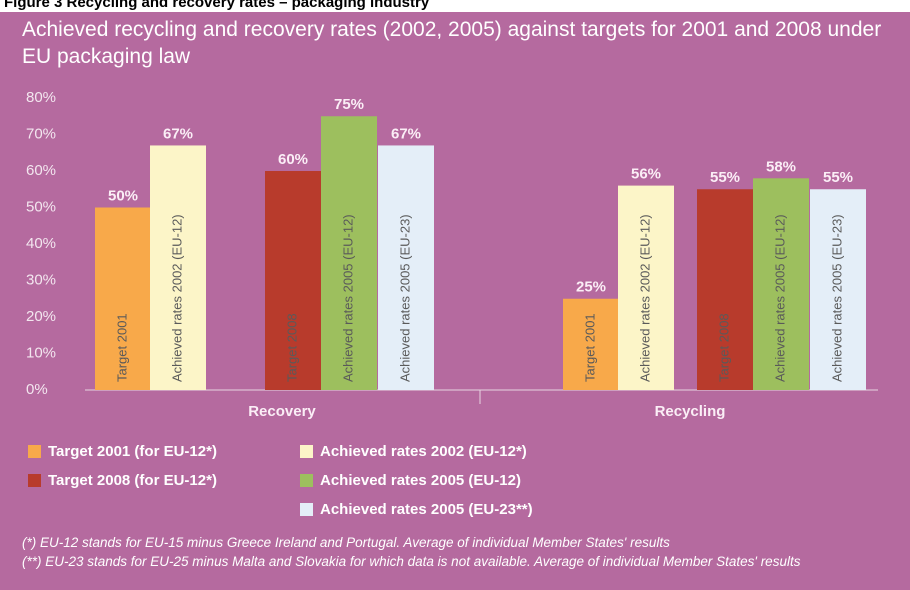 This screenshot has height=590, width=910. What do you see at coordinates (41, 279) in the screenshot?
I see `y-tick-label: 30%` at bounding box center [41, 279].